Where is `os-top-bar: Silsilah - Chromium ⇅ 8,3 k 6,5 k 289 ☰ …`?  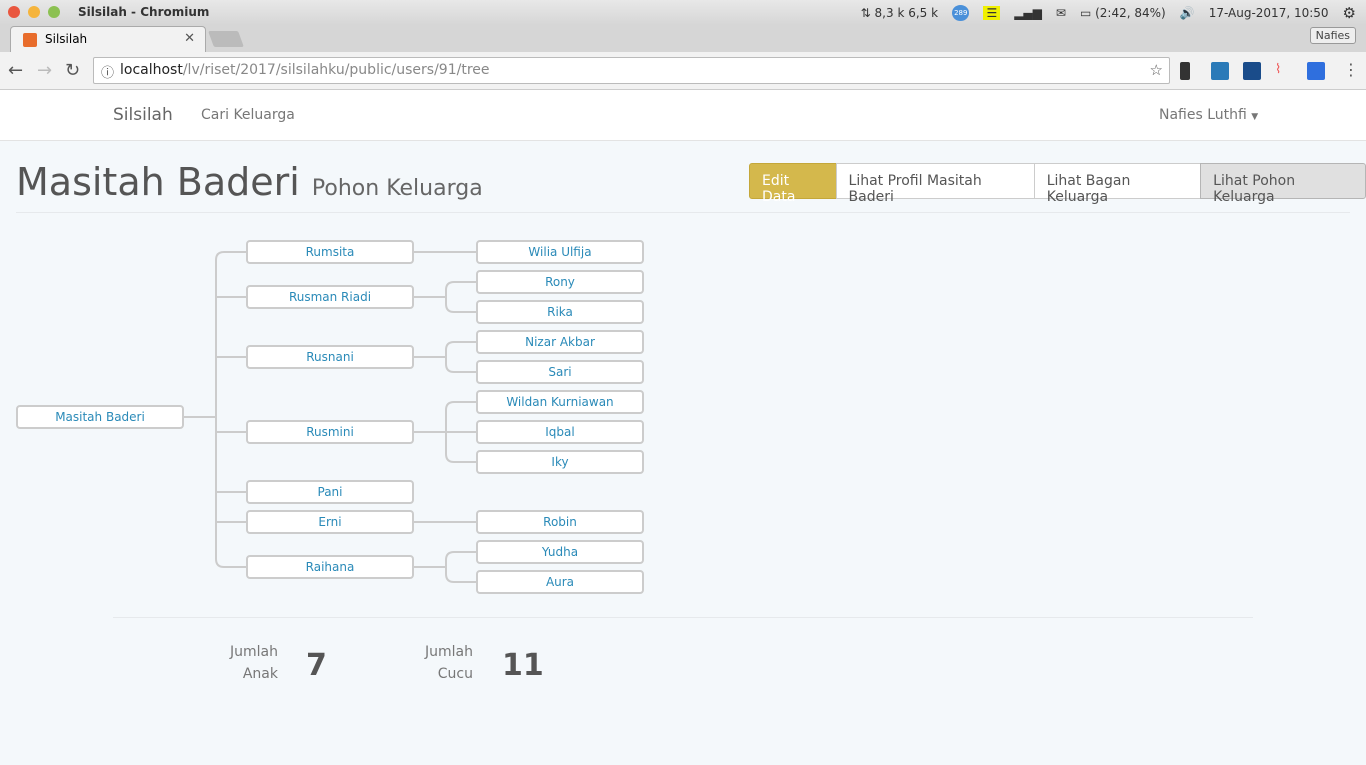
os-top-bar: Silsilah - Chromium ⇅ 8,3 k 6,5 k 289 ☰ … is located at coordinates (683, 12).